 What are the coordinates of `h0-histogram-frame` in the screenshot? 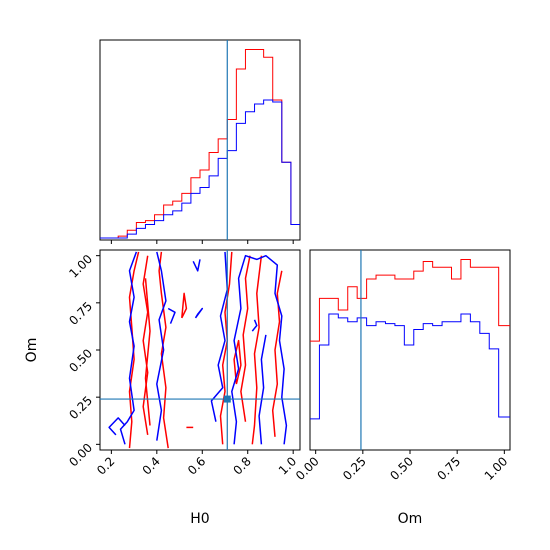 It's located at (200, 140).